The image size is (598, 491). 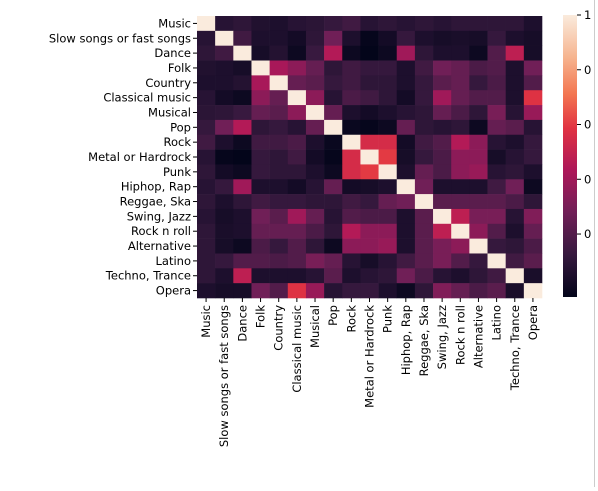 What do you see at coordinates (478, 336) in the screenshot?
I see `x-tick-label: Alternative` at bounding box center [478, 336].